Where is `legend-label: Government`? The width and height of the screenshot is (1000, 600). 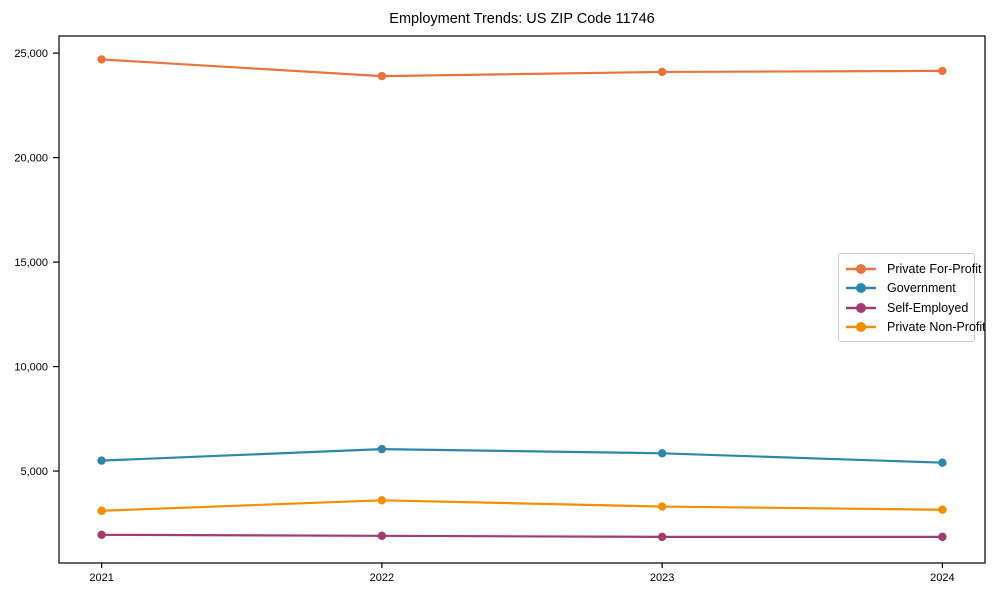
legend-label: Government is located at coordinates (921, 288).